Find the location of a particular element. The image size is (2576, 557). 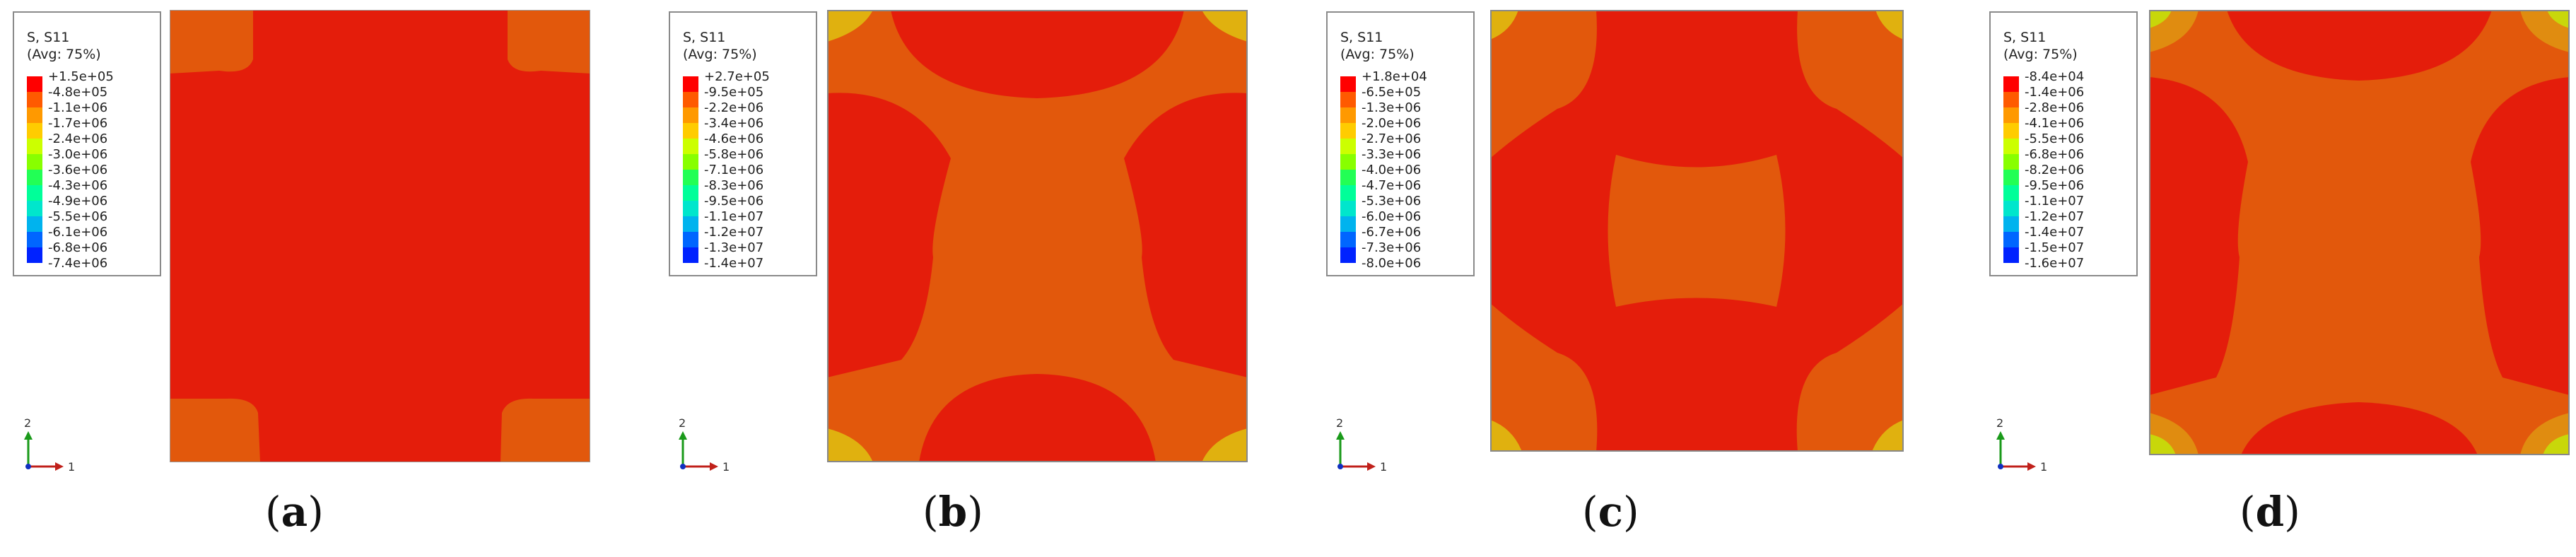

lobe-bottom is located at coordinates (2360, 428).